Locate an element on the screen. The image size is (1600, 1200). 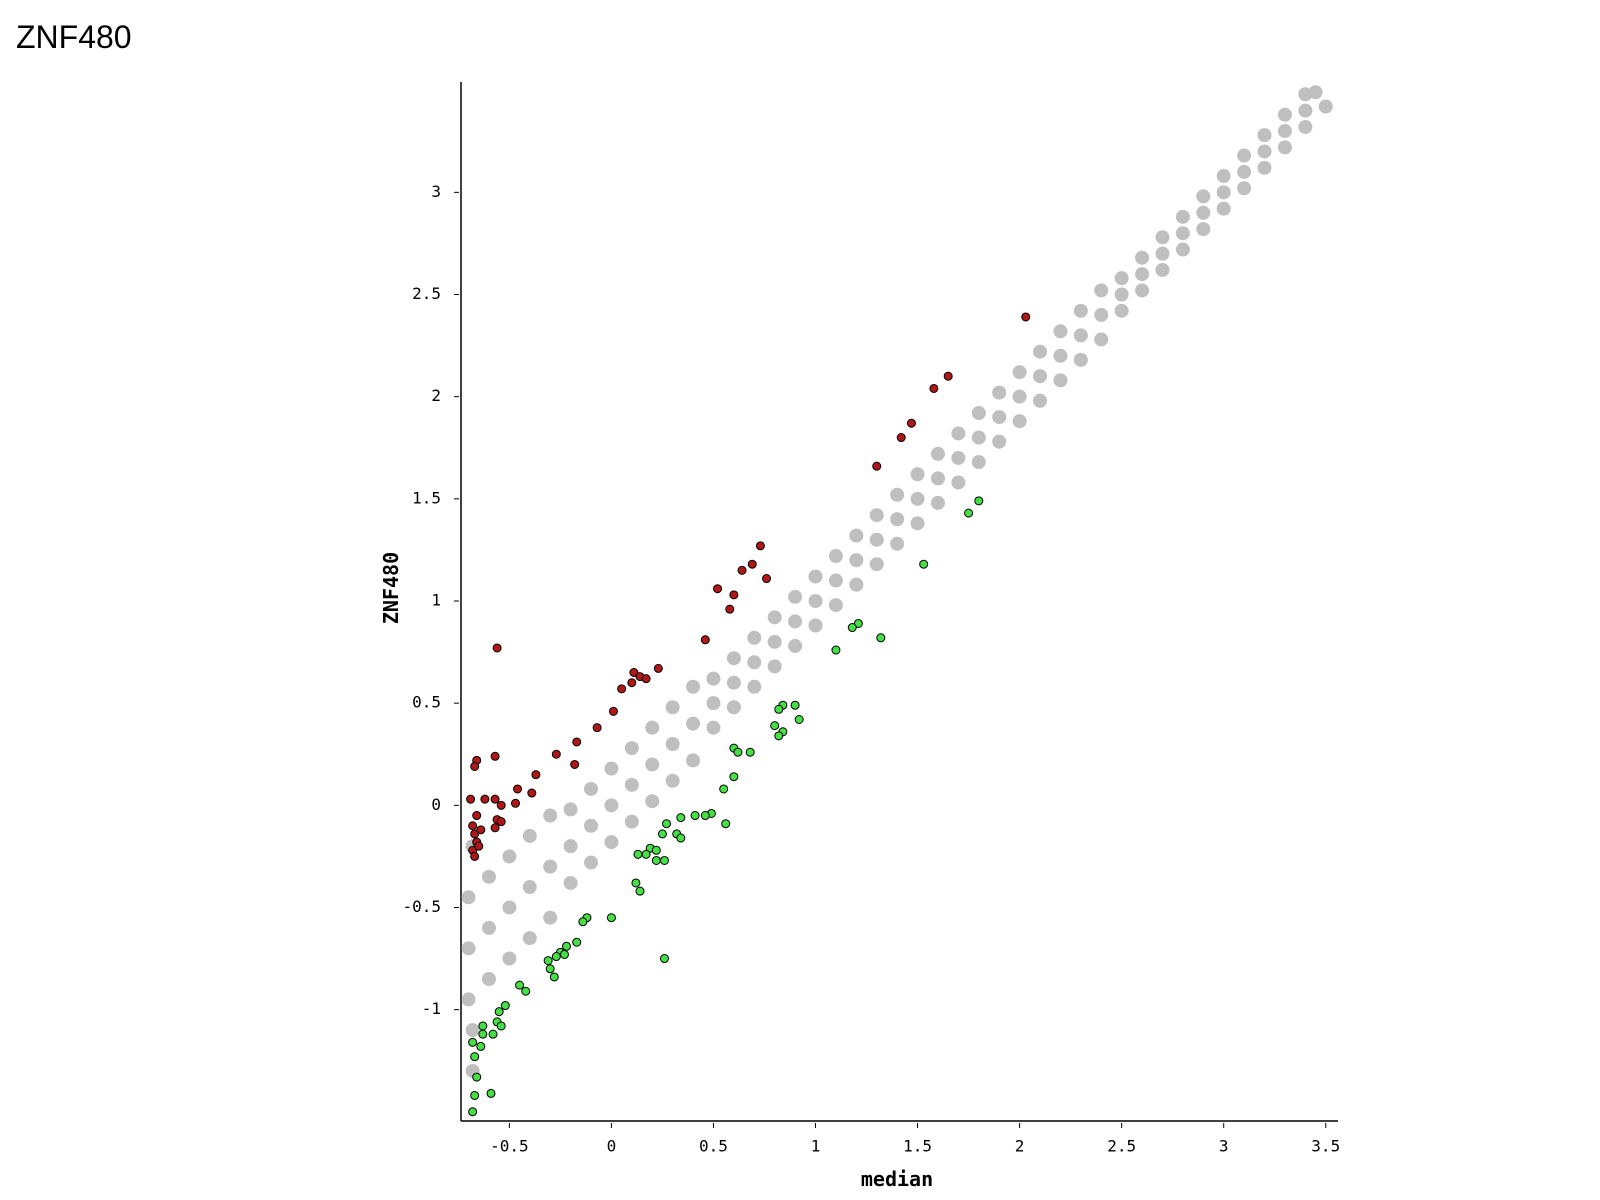
y-tick-label: -0.5 is located at coordinates (421, 906).